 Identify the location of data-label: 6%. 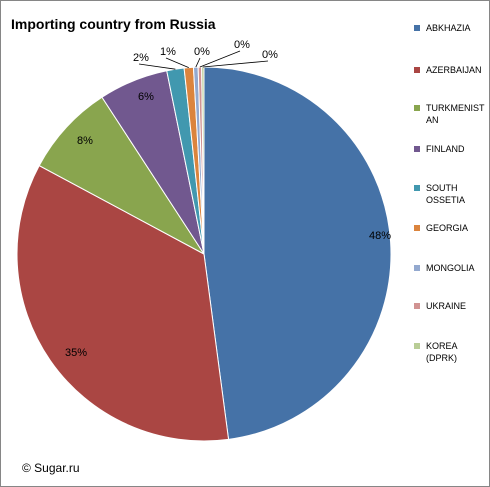
(146, 97).